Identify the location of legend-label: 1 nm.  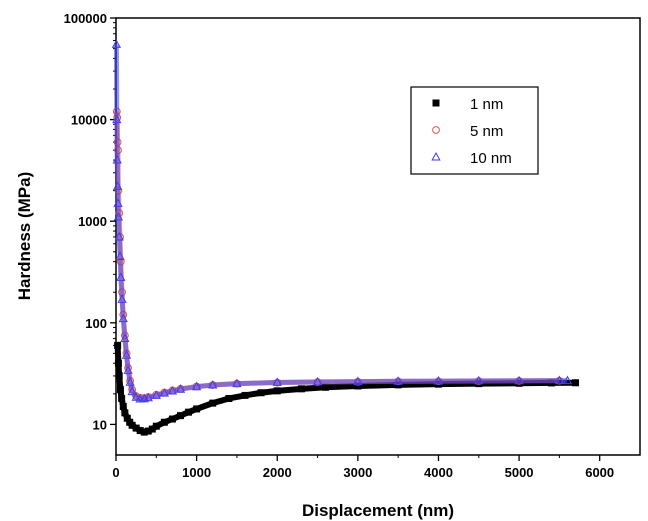
(486, 104).